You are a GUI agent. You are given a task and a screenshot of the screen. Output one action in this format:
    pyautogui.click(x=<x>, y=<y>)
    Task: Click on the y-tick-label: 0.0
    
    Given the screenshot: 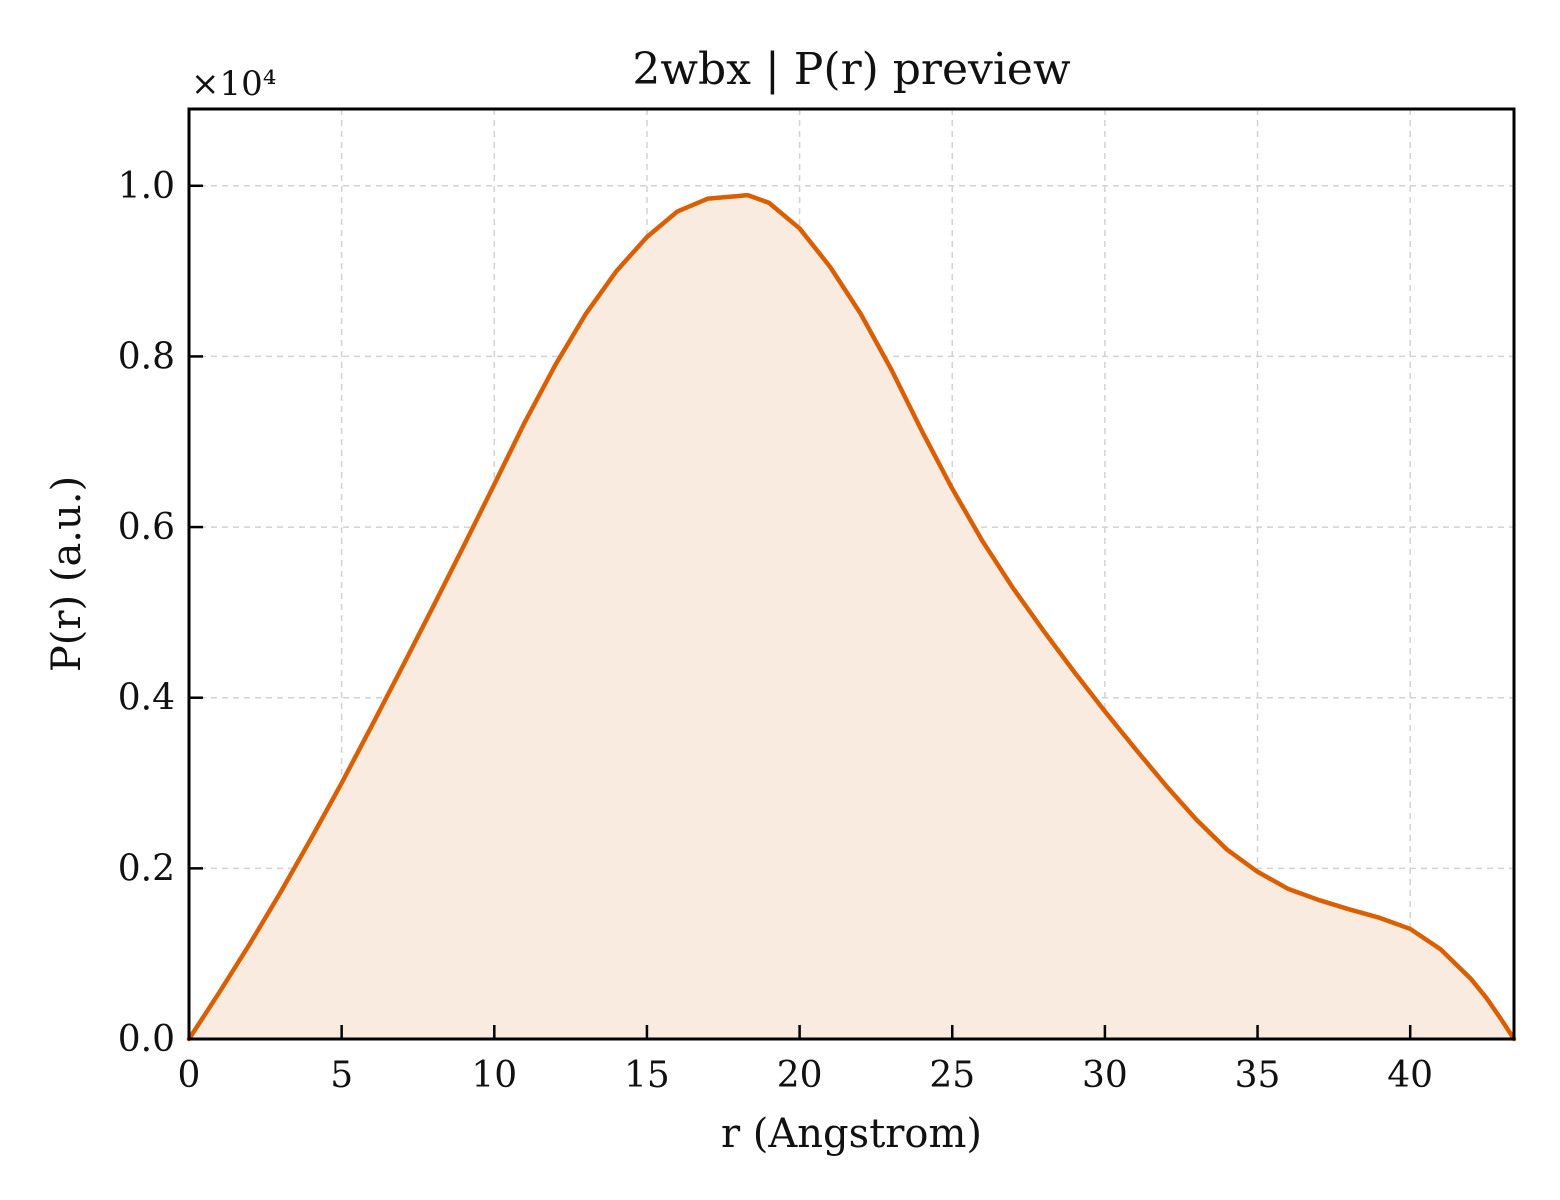 What is the action you would take?
    pyautogui.click(x=146, y=1039)
    